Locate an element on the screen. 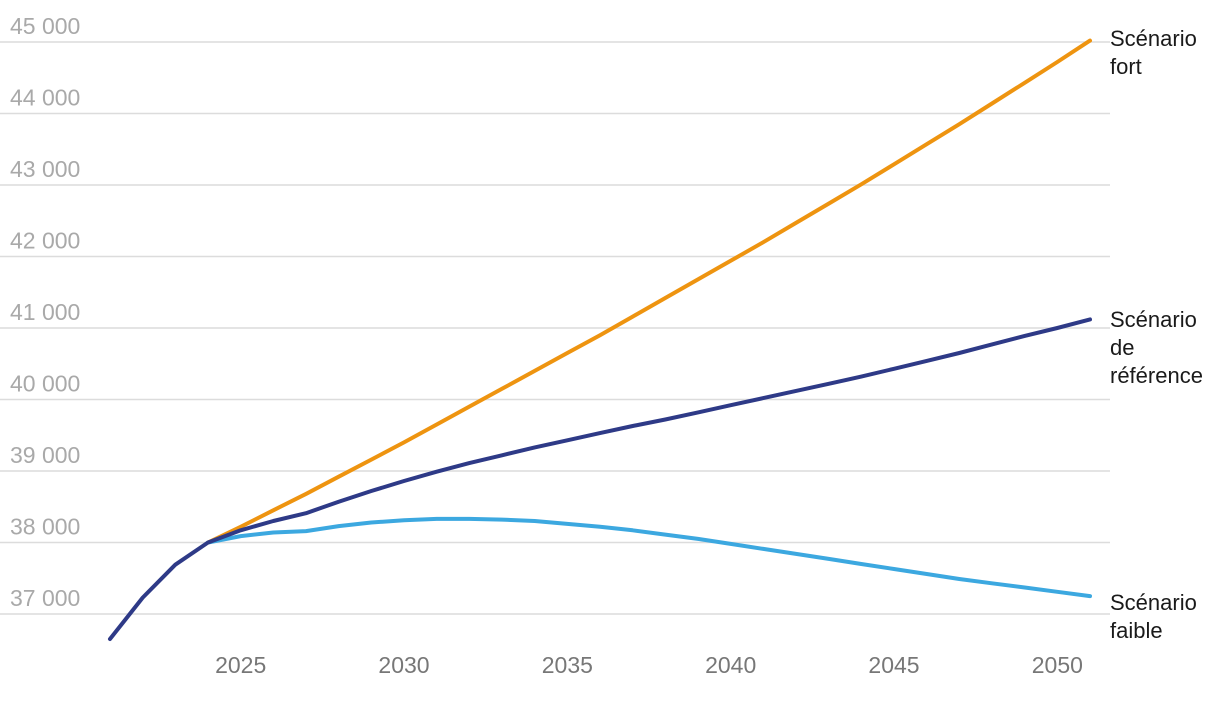 The image size is (1220, 716). series-line-scénario-faible is located at coordinates (649, 557).